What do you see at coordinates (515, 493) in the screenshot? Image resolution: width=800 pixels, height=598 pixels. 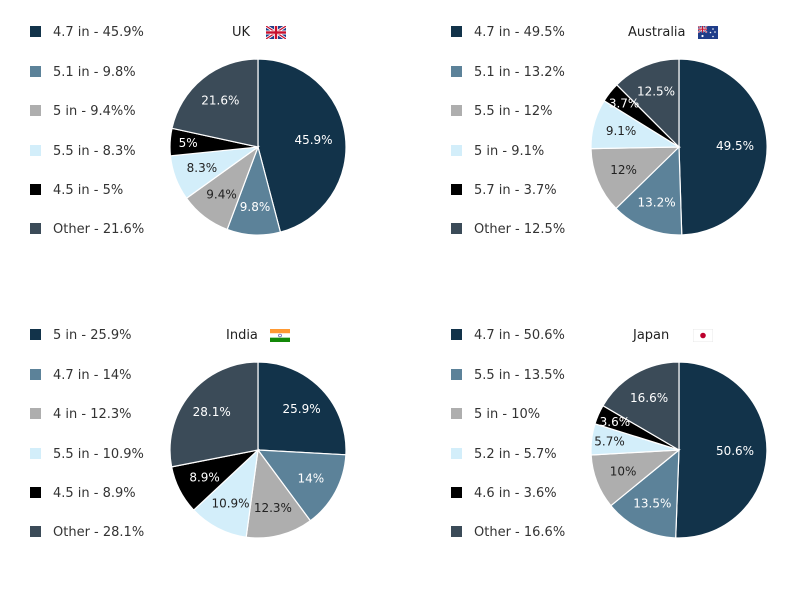 I see `legend-label: 4.6 in - 3.6%` at bounding box center [515, 493].